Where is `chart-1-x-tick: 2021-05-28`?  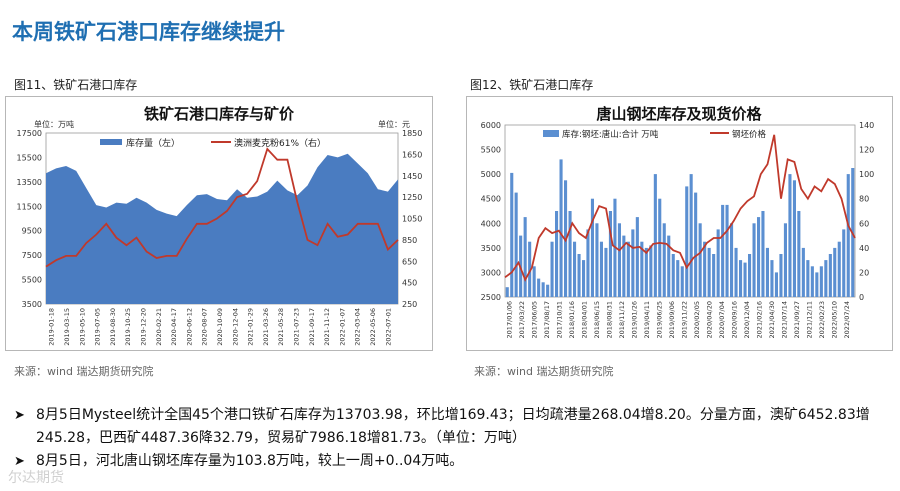
chart-1-x-tick: 2021-05-28 is located at coordinates (281, 327).